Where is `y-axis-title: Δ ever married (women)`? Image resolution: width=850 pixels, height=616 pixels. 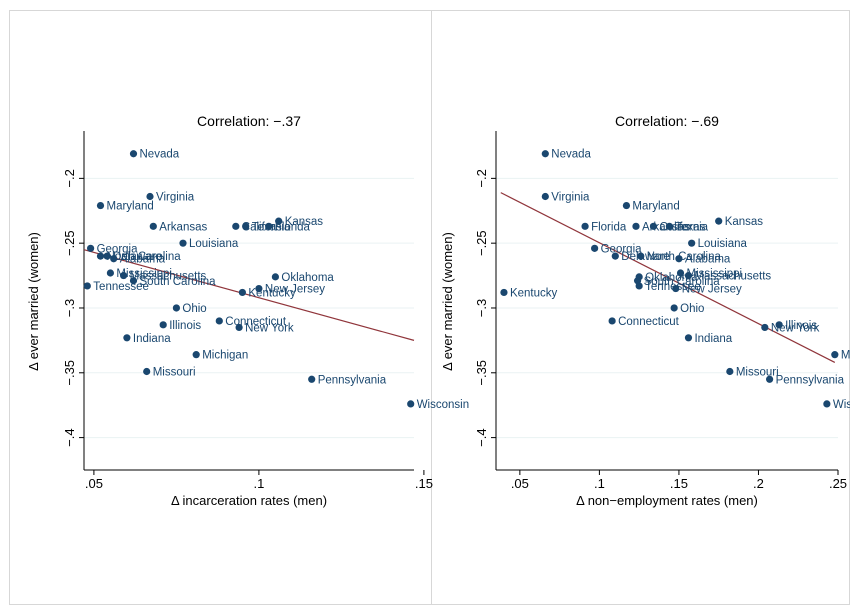
y-axis-title: Δ ever married (women) is located at coordinates (447, 301).